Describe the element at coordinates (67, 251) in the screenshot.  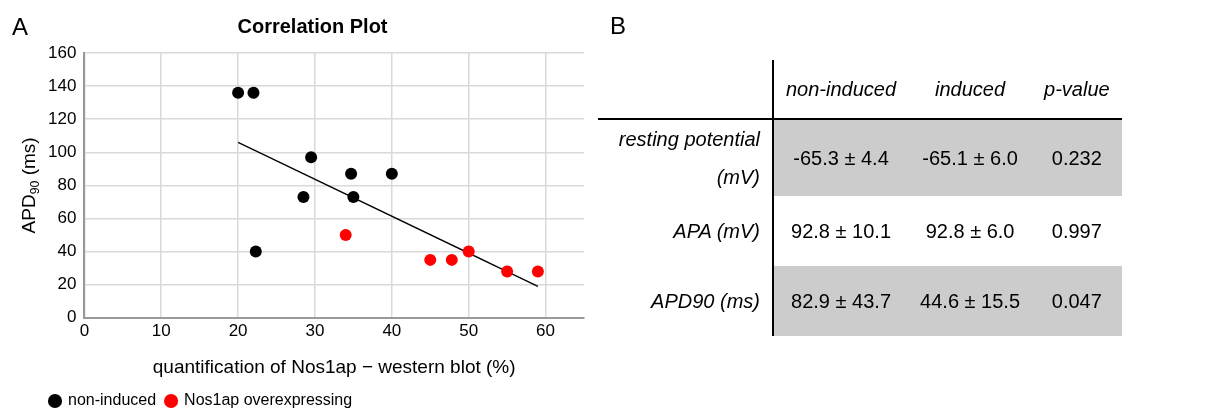
I see `y-tick-label: 40` at that location.